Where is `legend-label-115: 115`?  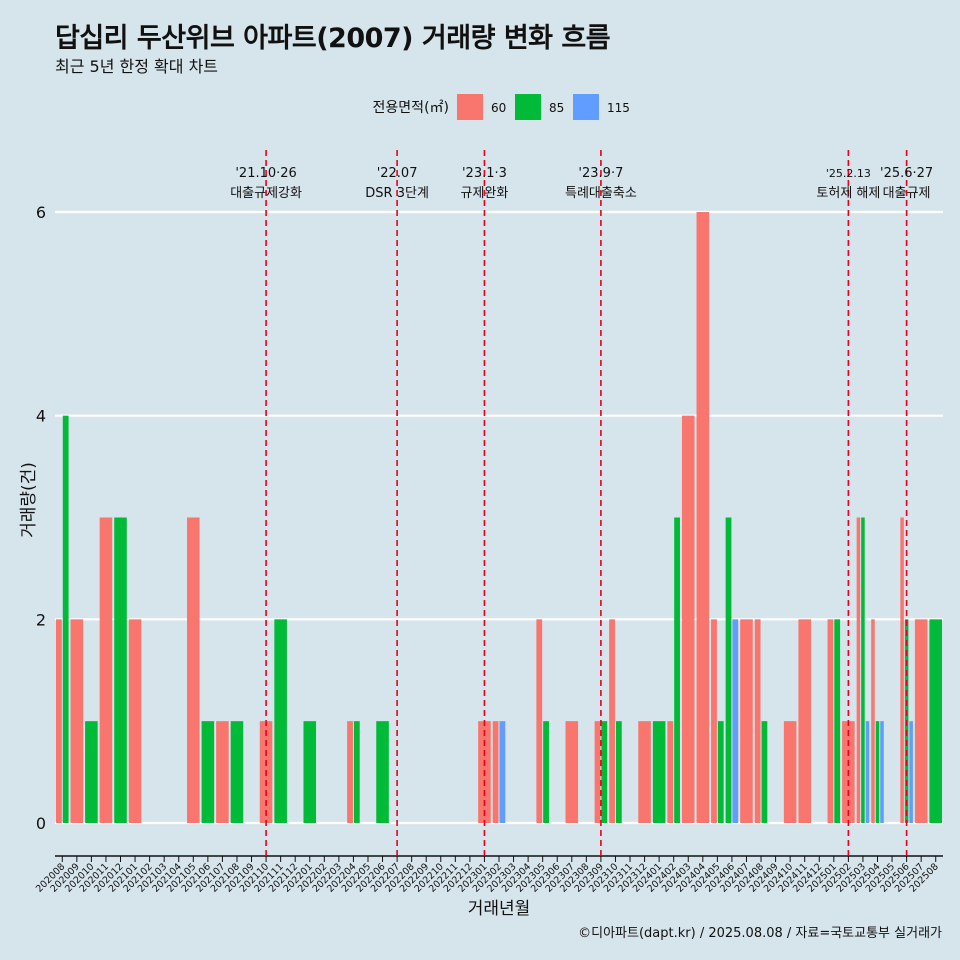
legend-label-115: 115 is located at coordinates (618, 108).